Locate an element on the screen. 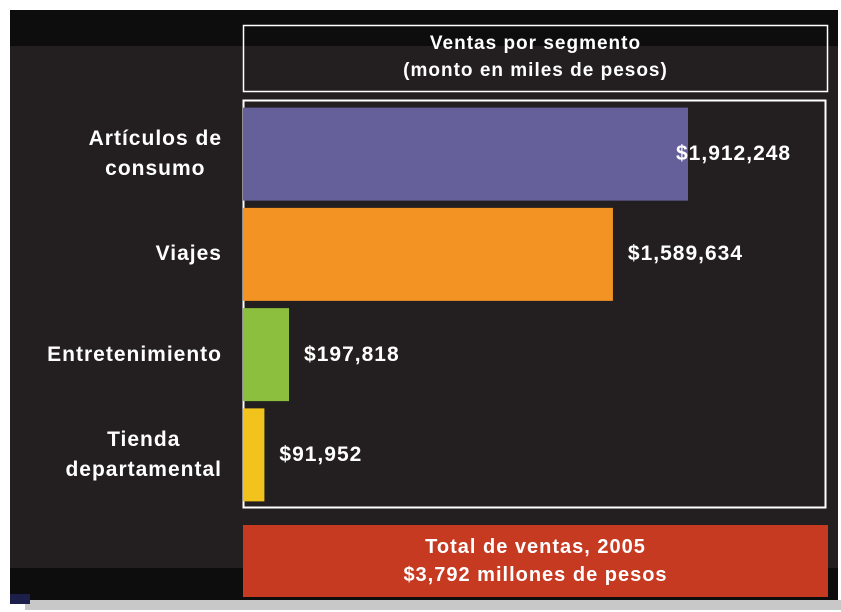 The width and height of the screenshot is (841, 612). y-tick-label: Tienda departamental is located at coordinates (143, 454).